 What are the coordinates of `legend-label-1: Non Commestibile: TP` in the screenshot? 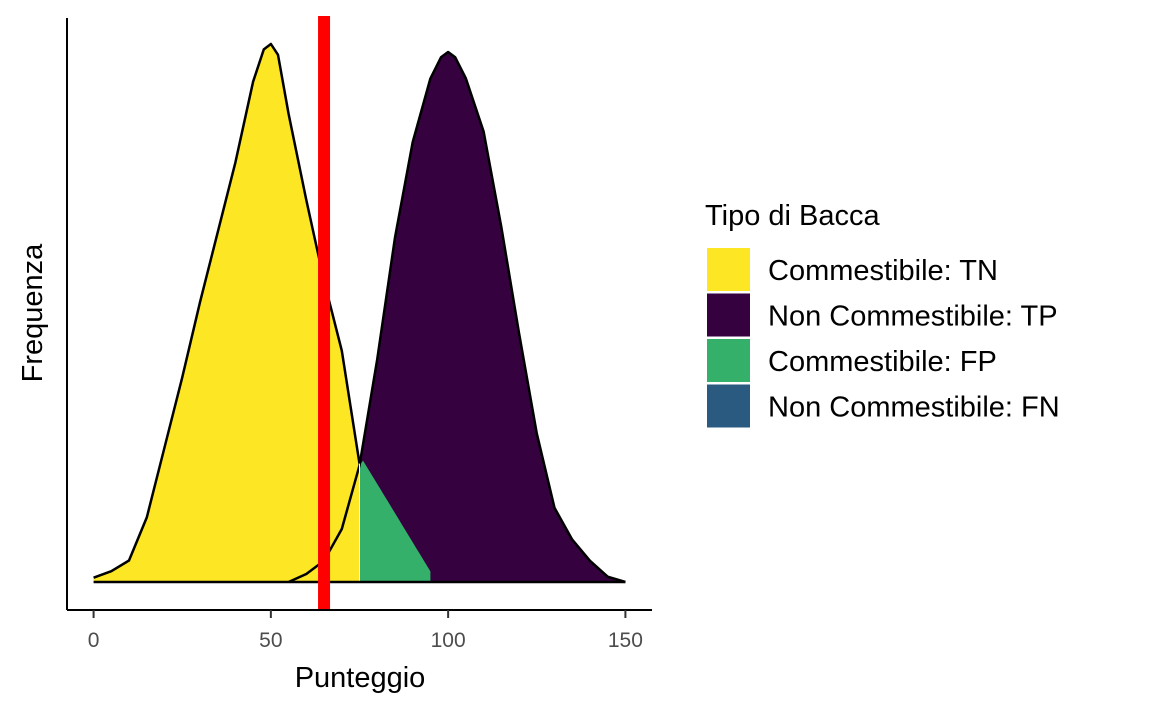 It's located at (913, 317).